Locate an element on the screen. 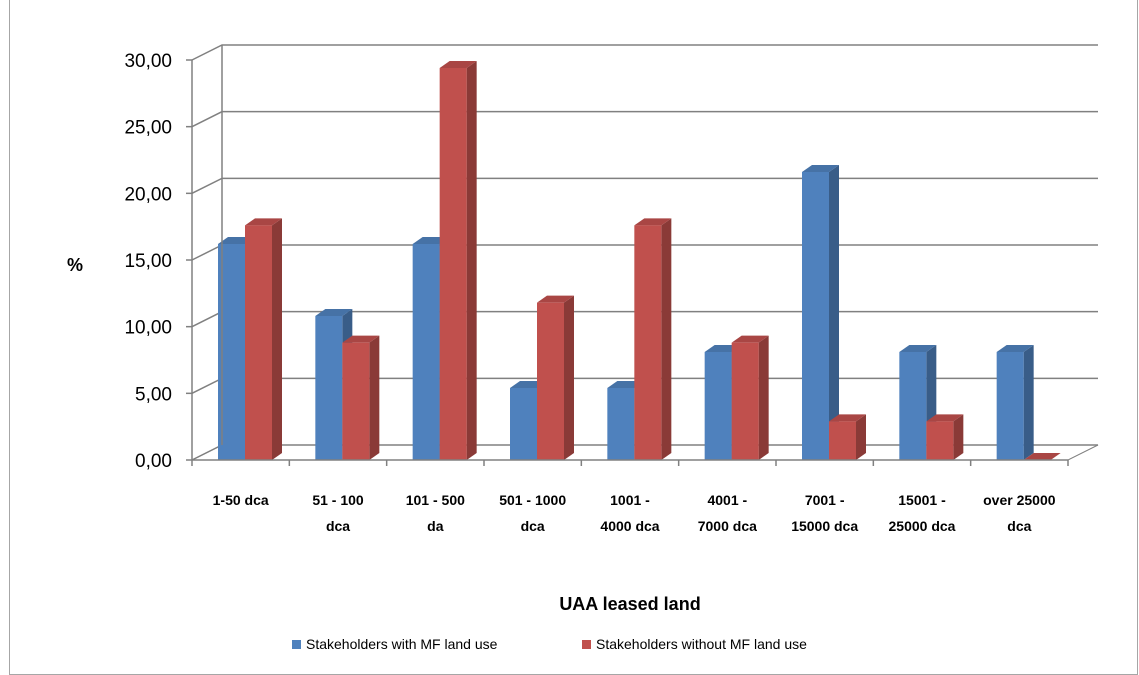 The width and height of the screenshot is (1139, 675). y-tick-label: 15,00 is located at coordinates (148, 261).